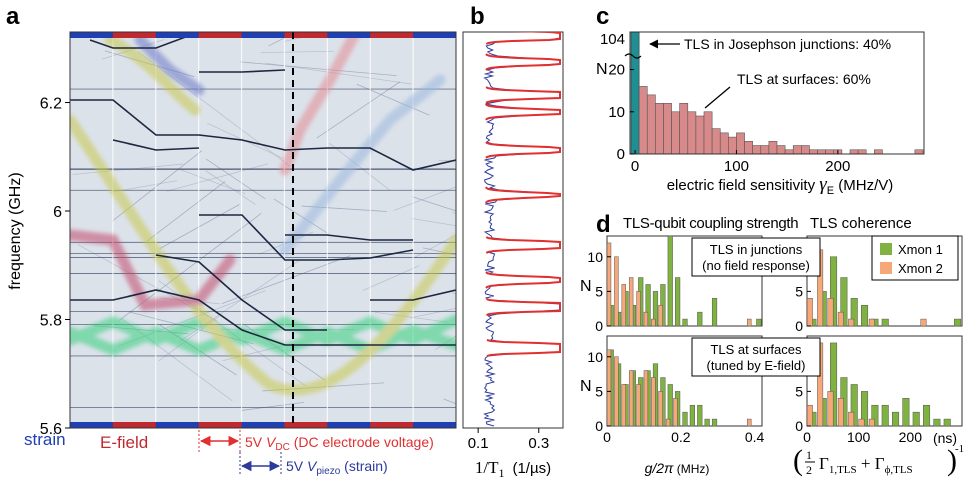 The image size is (970, 486). I want to click on vpiezo-subscript: piezo, so click(328, 471).